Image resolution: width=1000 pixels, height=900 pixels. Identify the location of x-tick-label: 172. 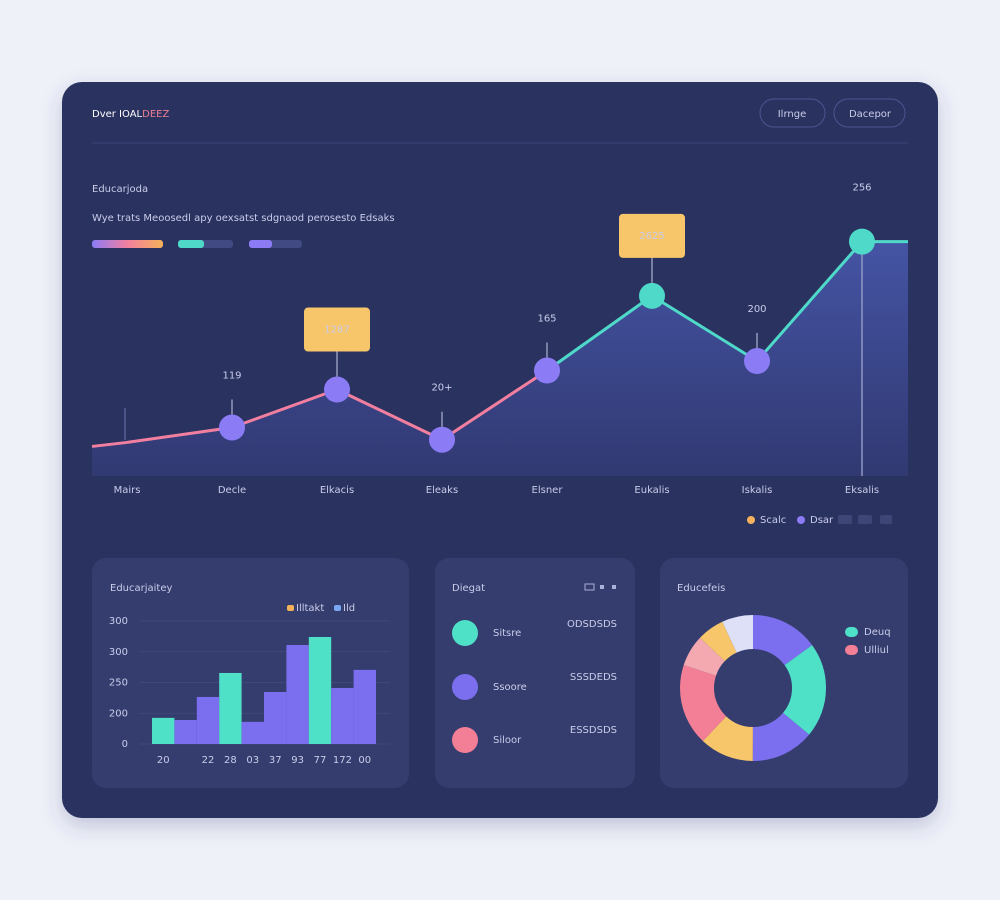
(342, 760).